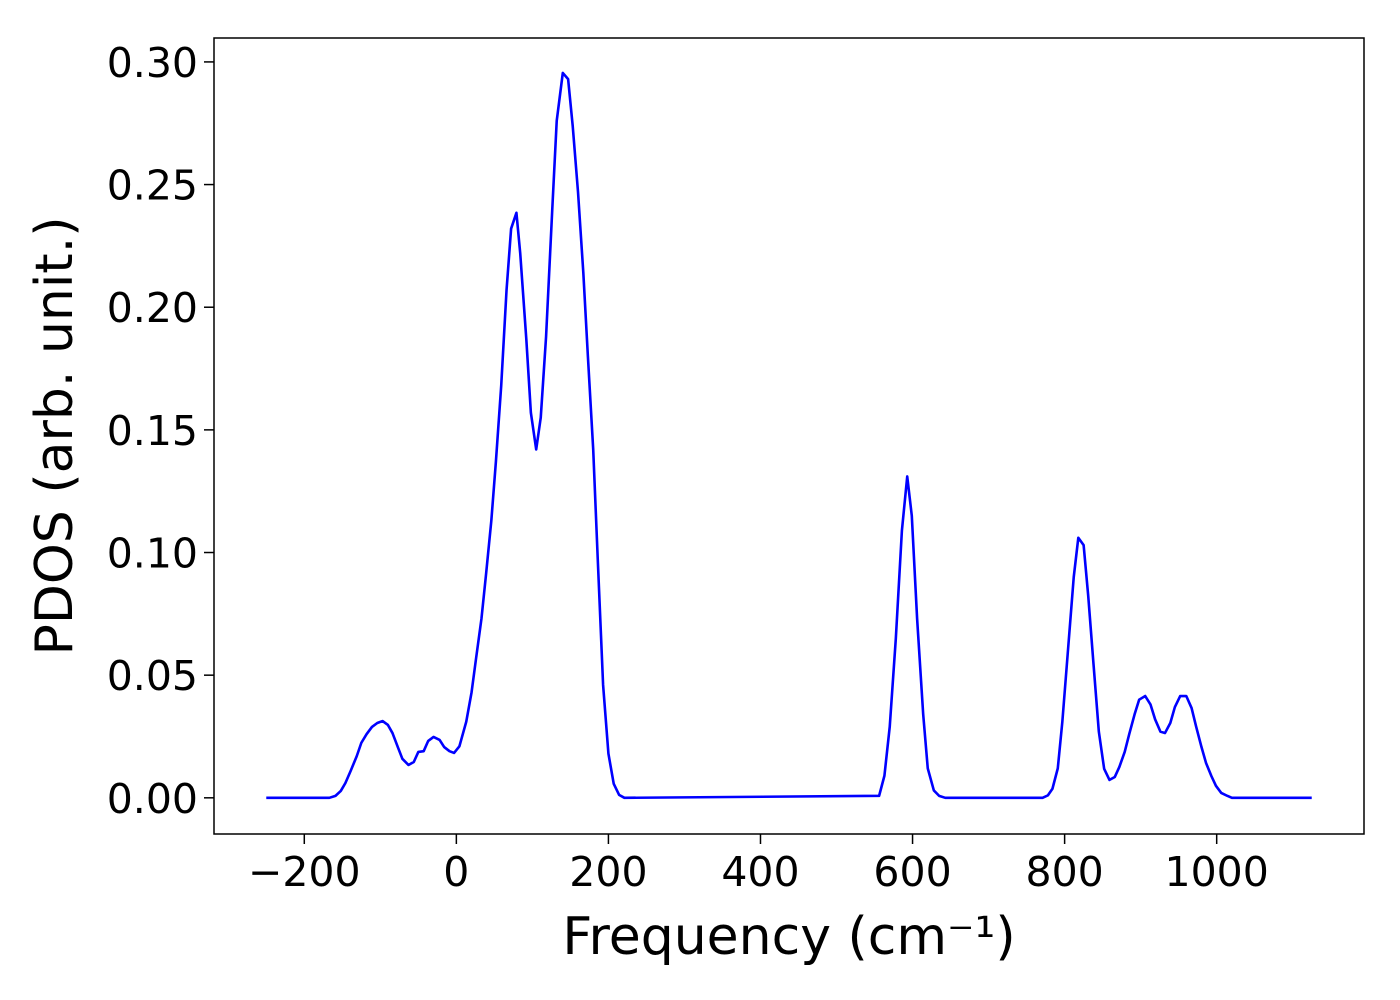 This screenshot has height=1000, width=1400. I want to click on x-tick-label: −200, so click(304, 872).